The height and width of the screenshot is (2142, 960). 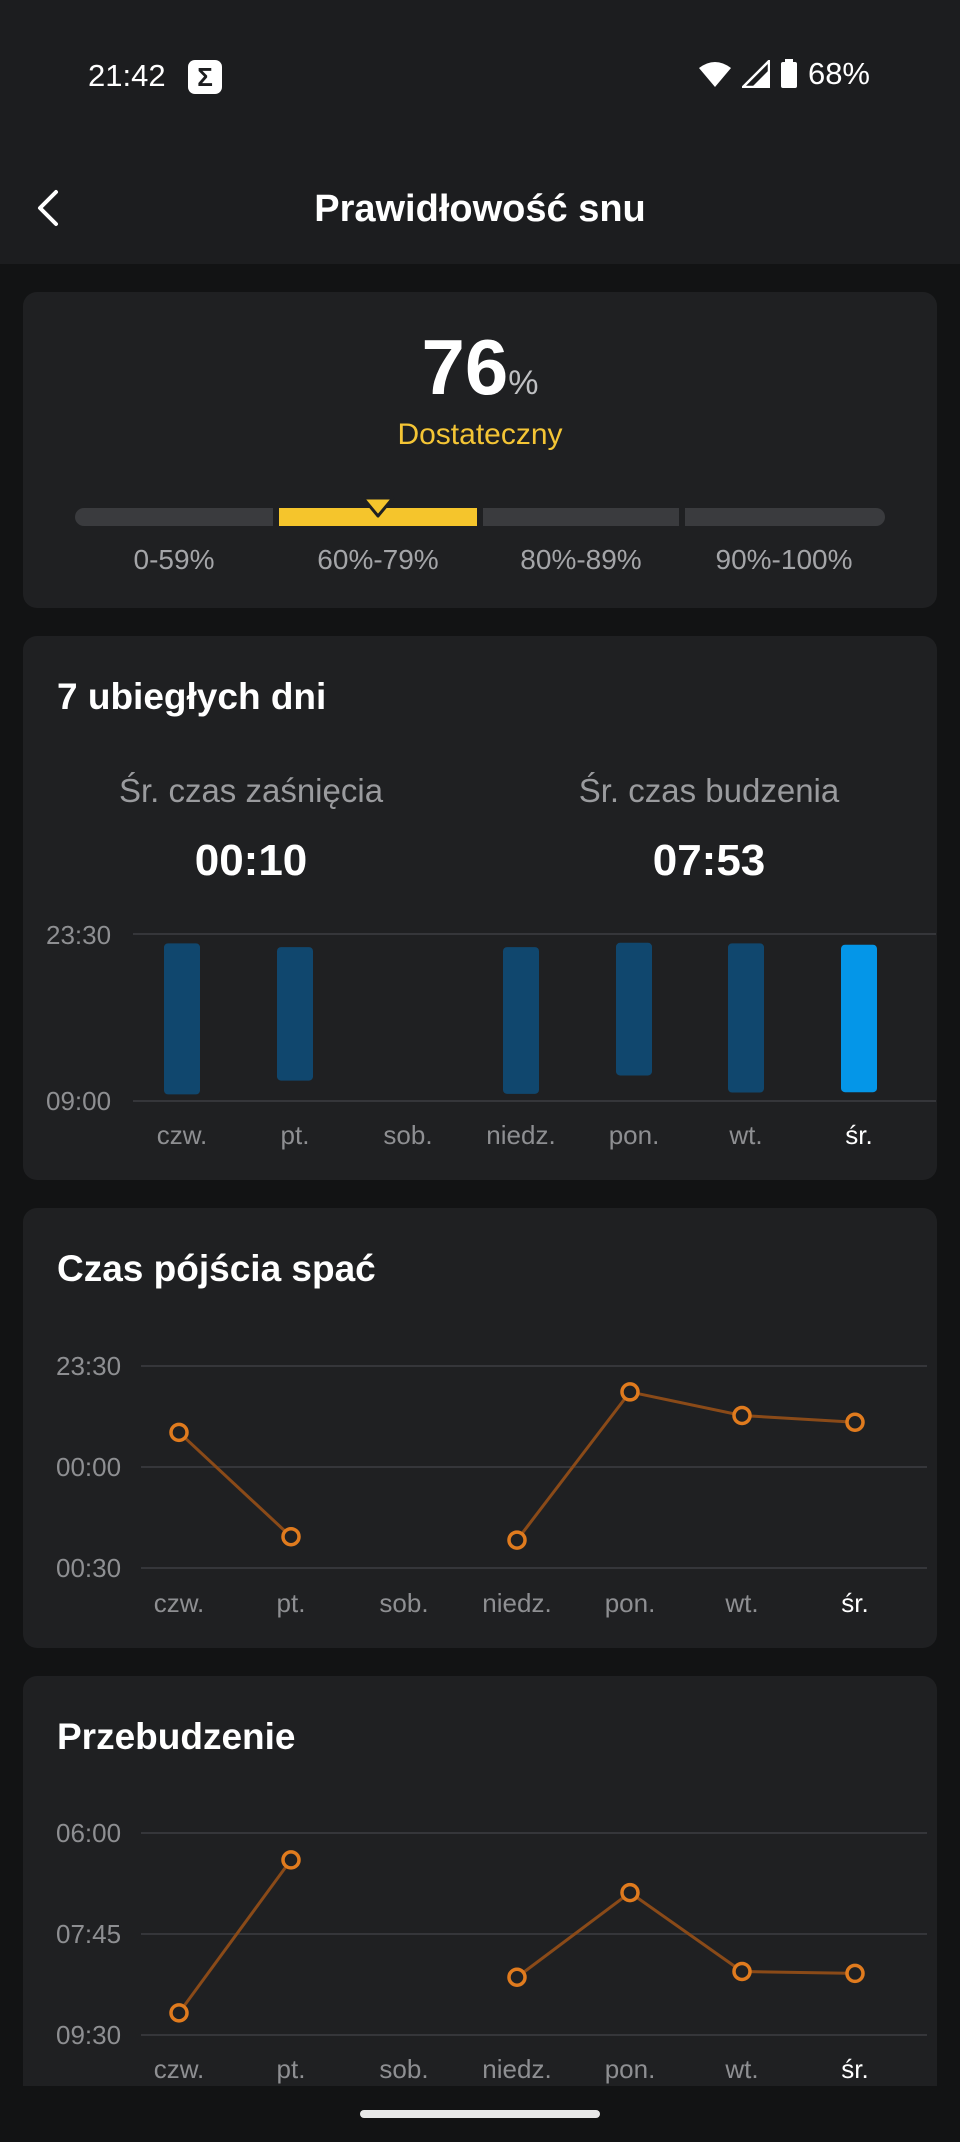 I want to click on status-bar: 21:42 Σ 68%, so click(x=480, y=76).